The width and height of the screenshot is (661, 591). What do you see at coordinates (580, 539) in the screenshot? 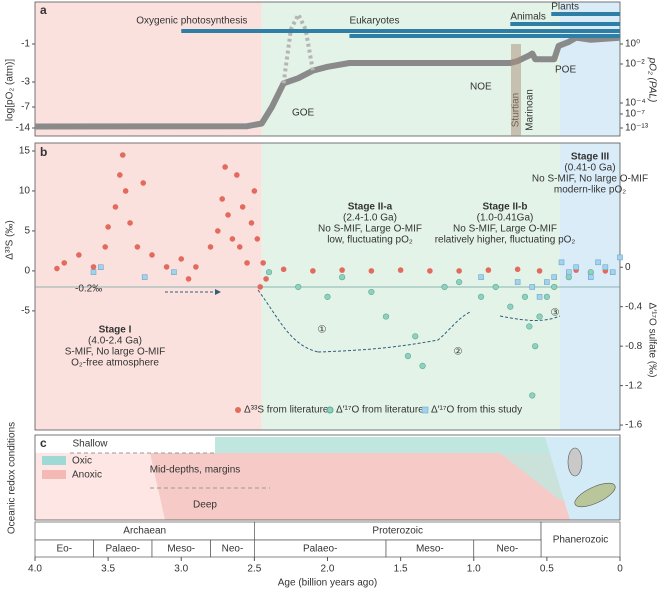
I see `eon-box` at bounding box center [580, 539].